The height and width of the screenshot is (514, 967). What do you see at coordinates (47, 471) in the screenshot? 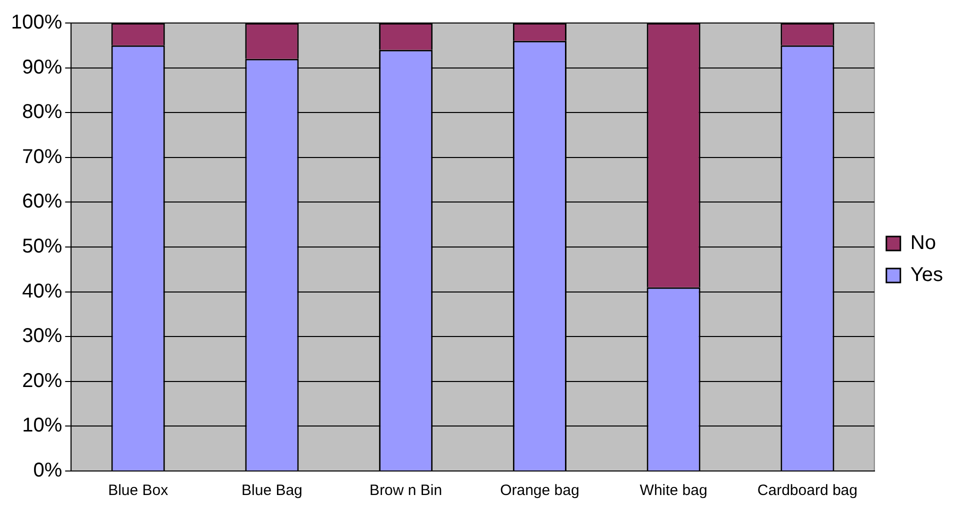
I see `y-tick-label: 0%` at bounding box center [47, 471].